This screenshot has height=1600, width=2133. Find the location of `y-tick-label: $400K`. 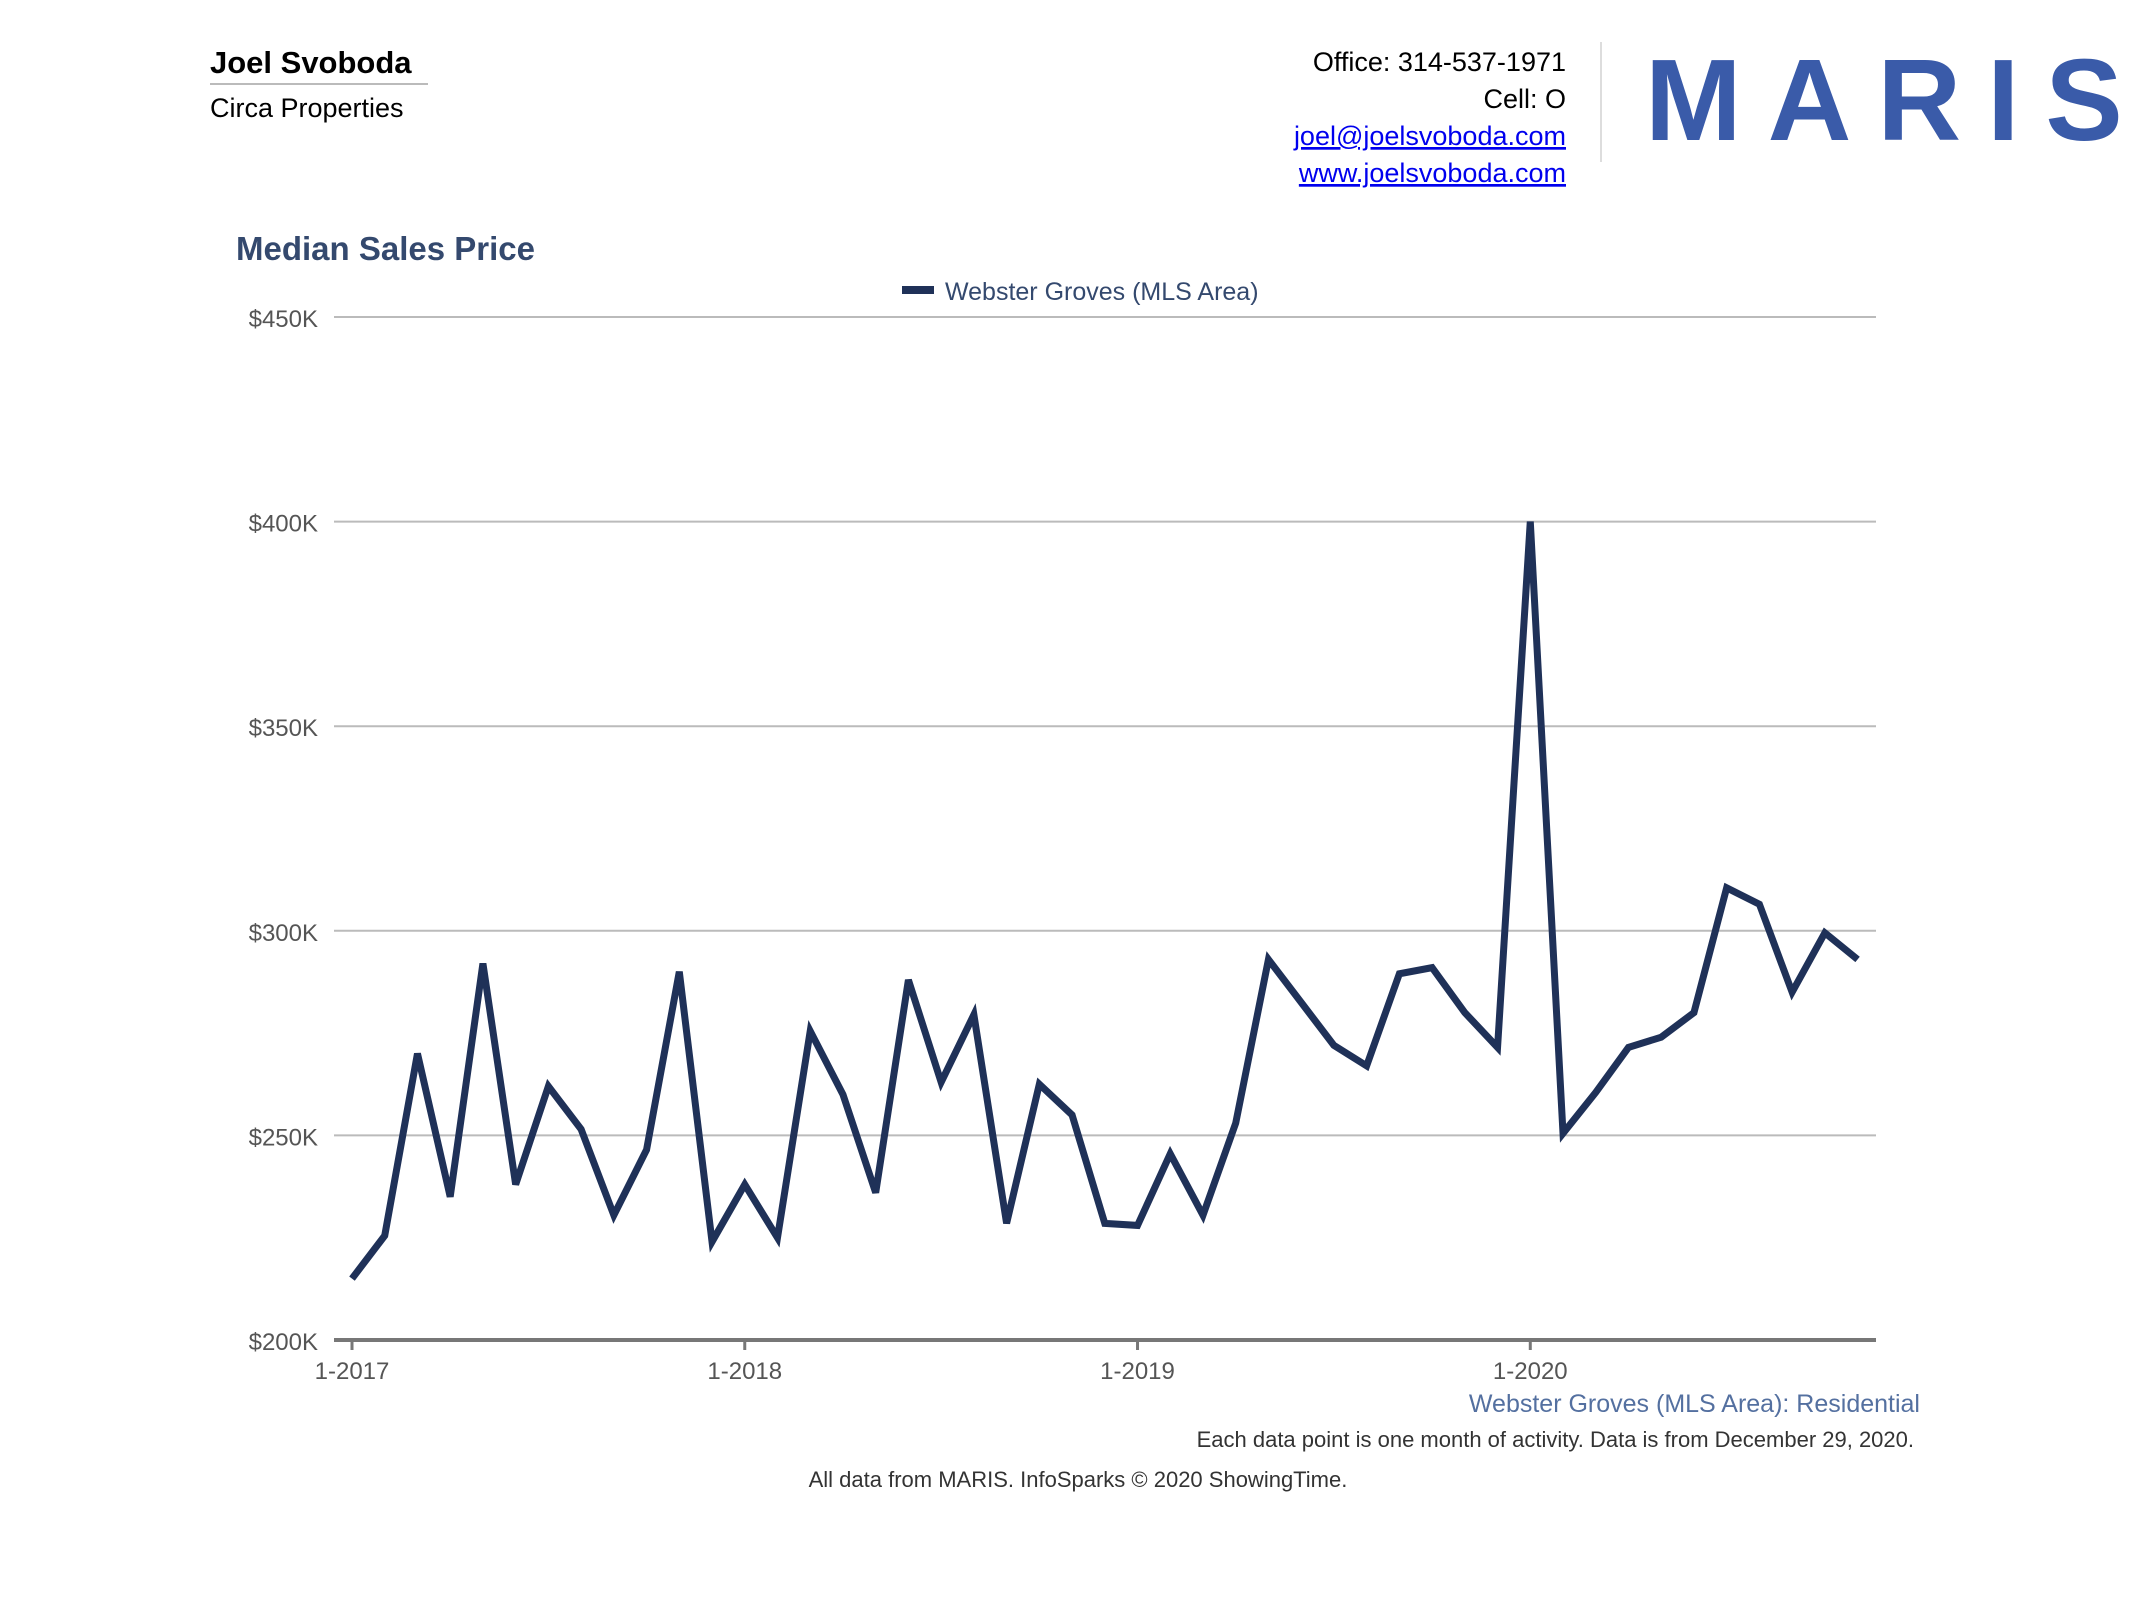

y-tick-label: $400K is located at coordinates (283, 524).